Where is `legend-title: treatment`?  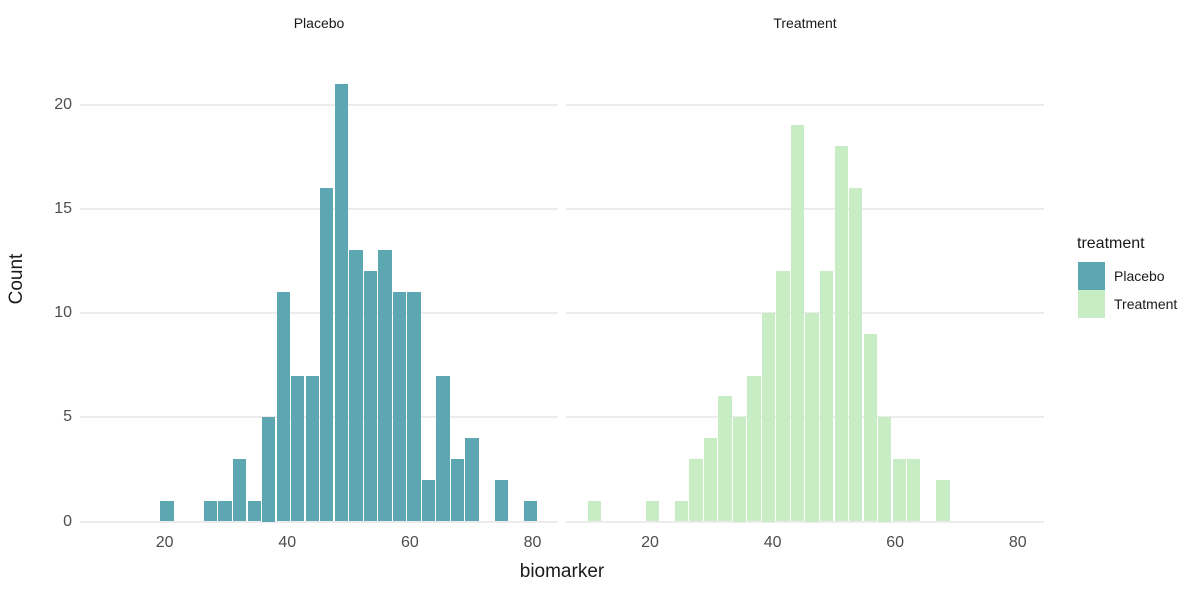 legend-title: treatment is located at coordinates (1111, 243).